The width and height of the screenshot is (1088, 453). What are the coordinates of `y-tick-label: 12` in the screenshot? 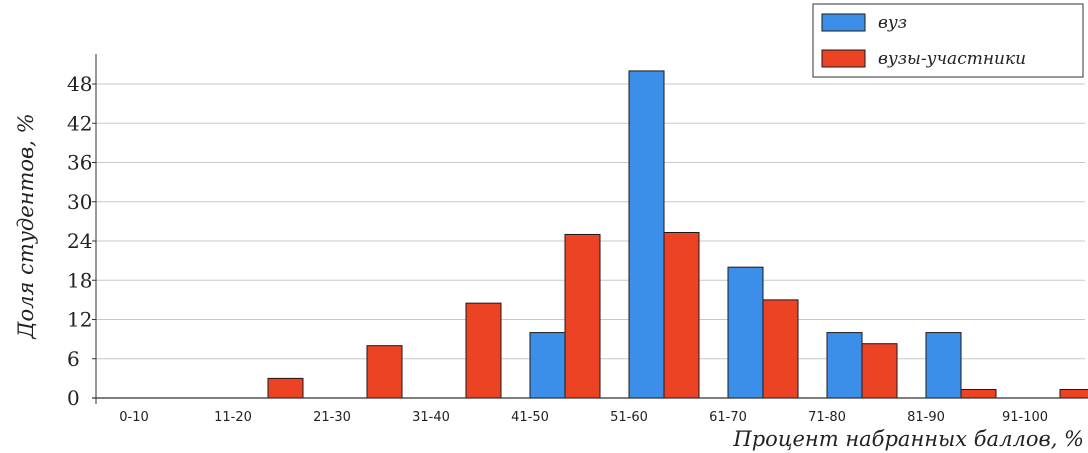 It's located at (79, 320).